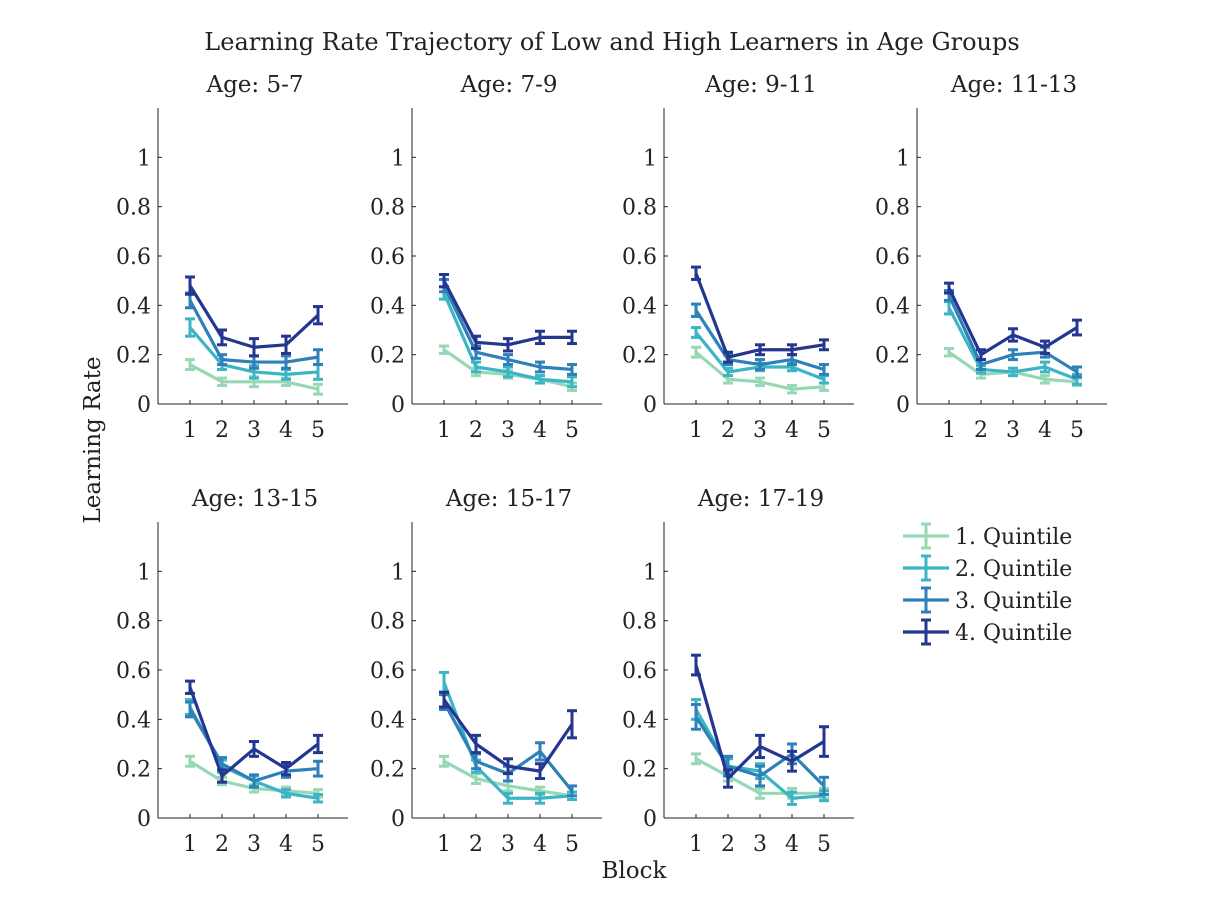 This screenshot has height=921, width=1225. I want to click on x-axis-label: Block, so click(635, 871).